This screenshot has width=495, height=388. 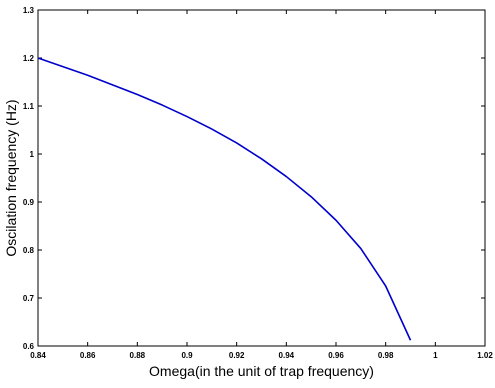 I want to click on y-tick-label: 1.3, so click(x=29, y=10).